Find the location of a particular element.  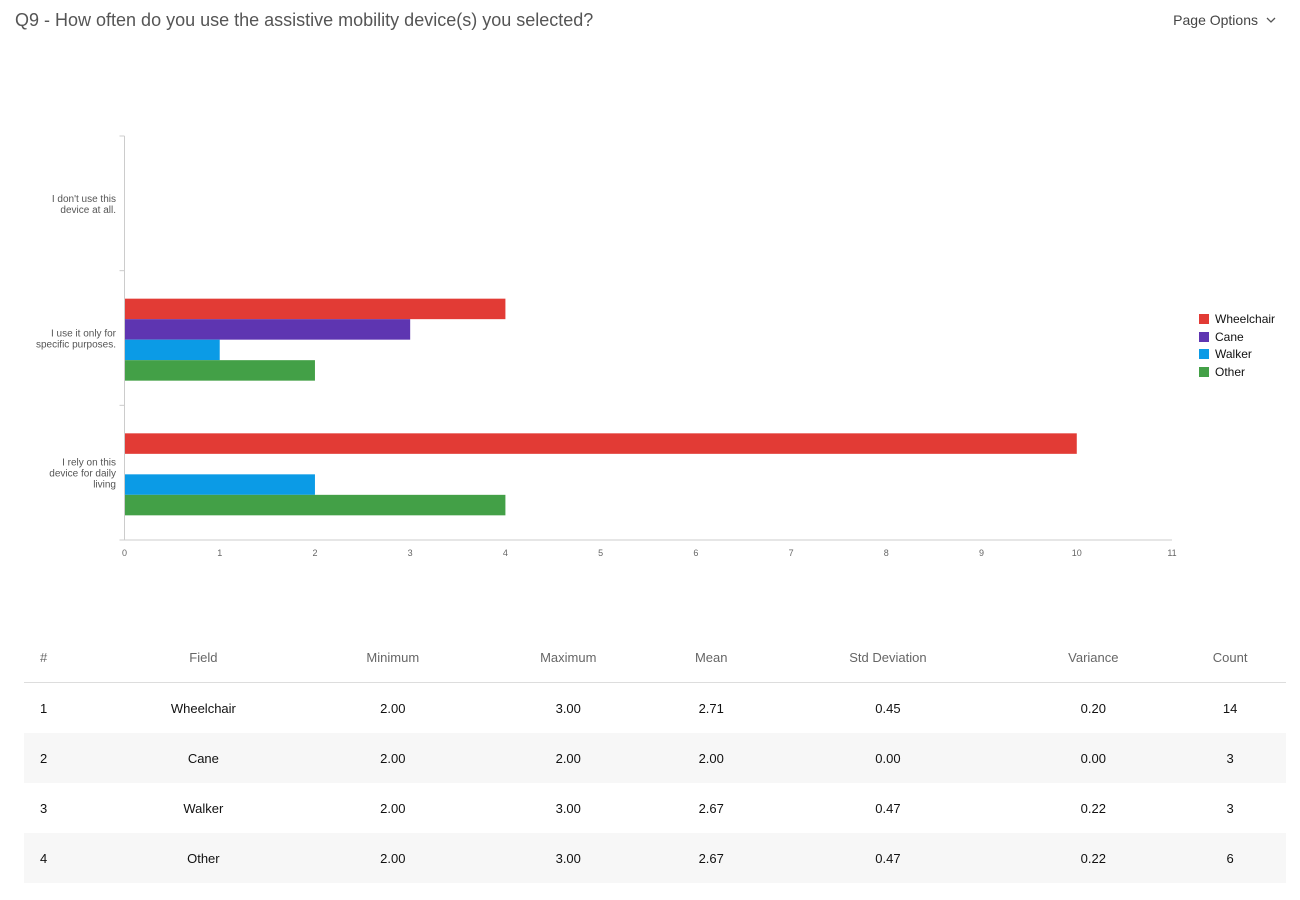

table-cell: 2 is located at coordinates (61, 758).